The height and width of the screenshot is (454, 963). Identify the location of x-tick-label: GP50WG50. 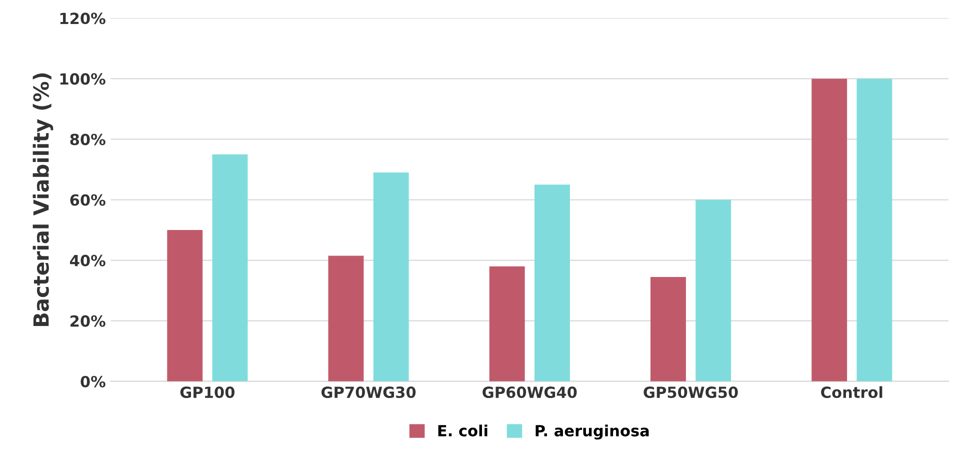
(691, 392).